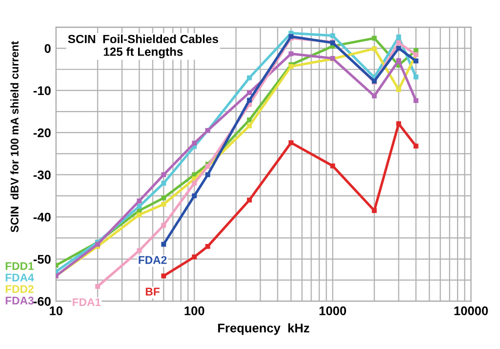 This screenshot has width=500, height=349. Describe the element at coordinates (153, 292) in the screenshot. I see `series-label: BF` at that location.